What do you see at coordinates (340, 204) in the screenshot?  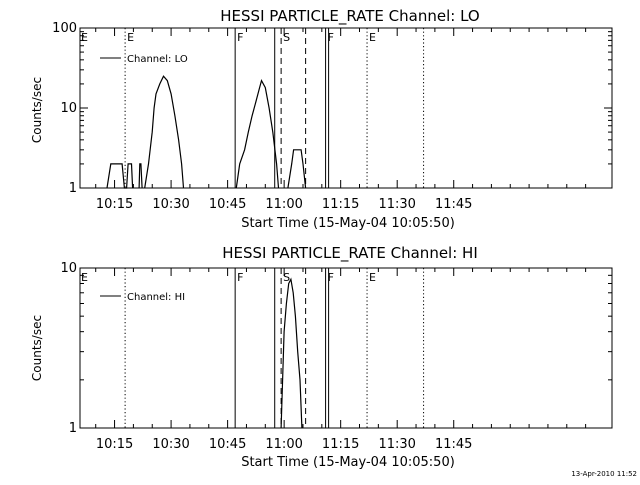 I see `x-tick-label-lo: 11:15` at bounding box center [340, 204].